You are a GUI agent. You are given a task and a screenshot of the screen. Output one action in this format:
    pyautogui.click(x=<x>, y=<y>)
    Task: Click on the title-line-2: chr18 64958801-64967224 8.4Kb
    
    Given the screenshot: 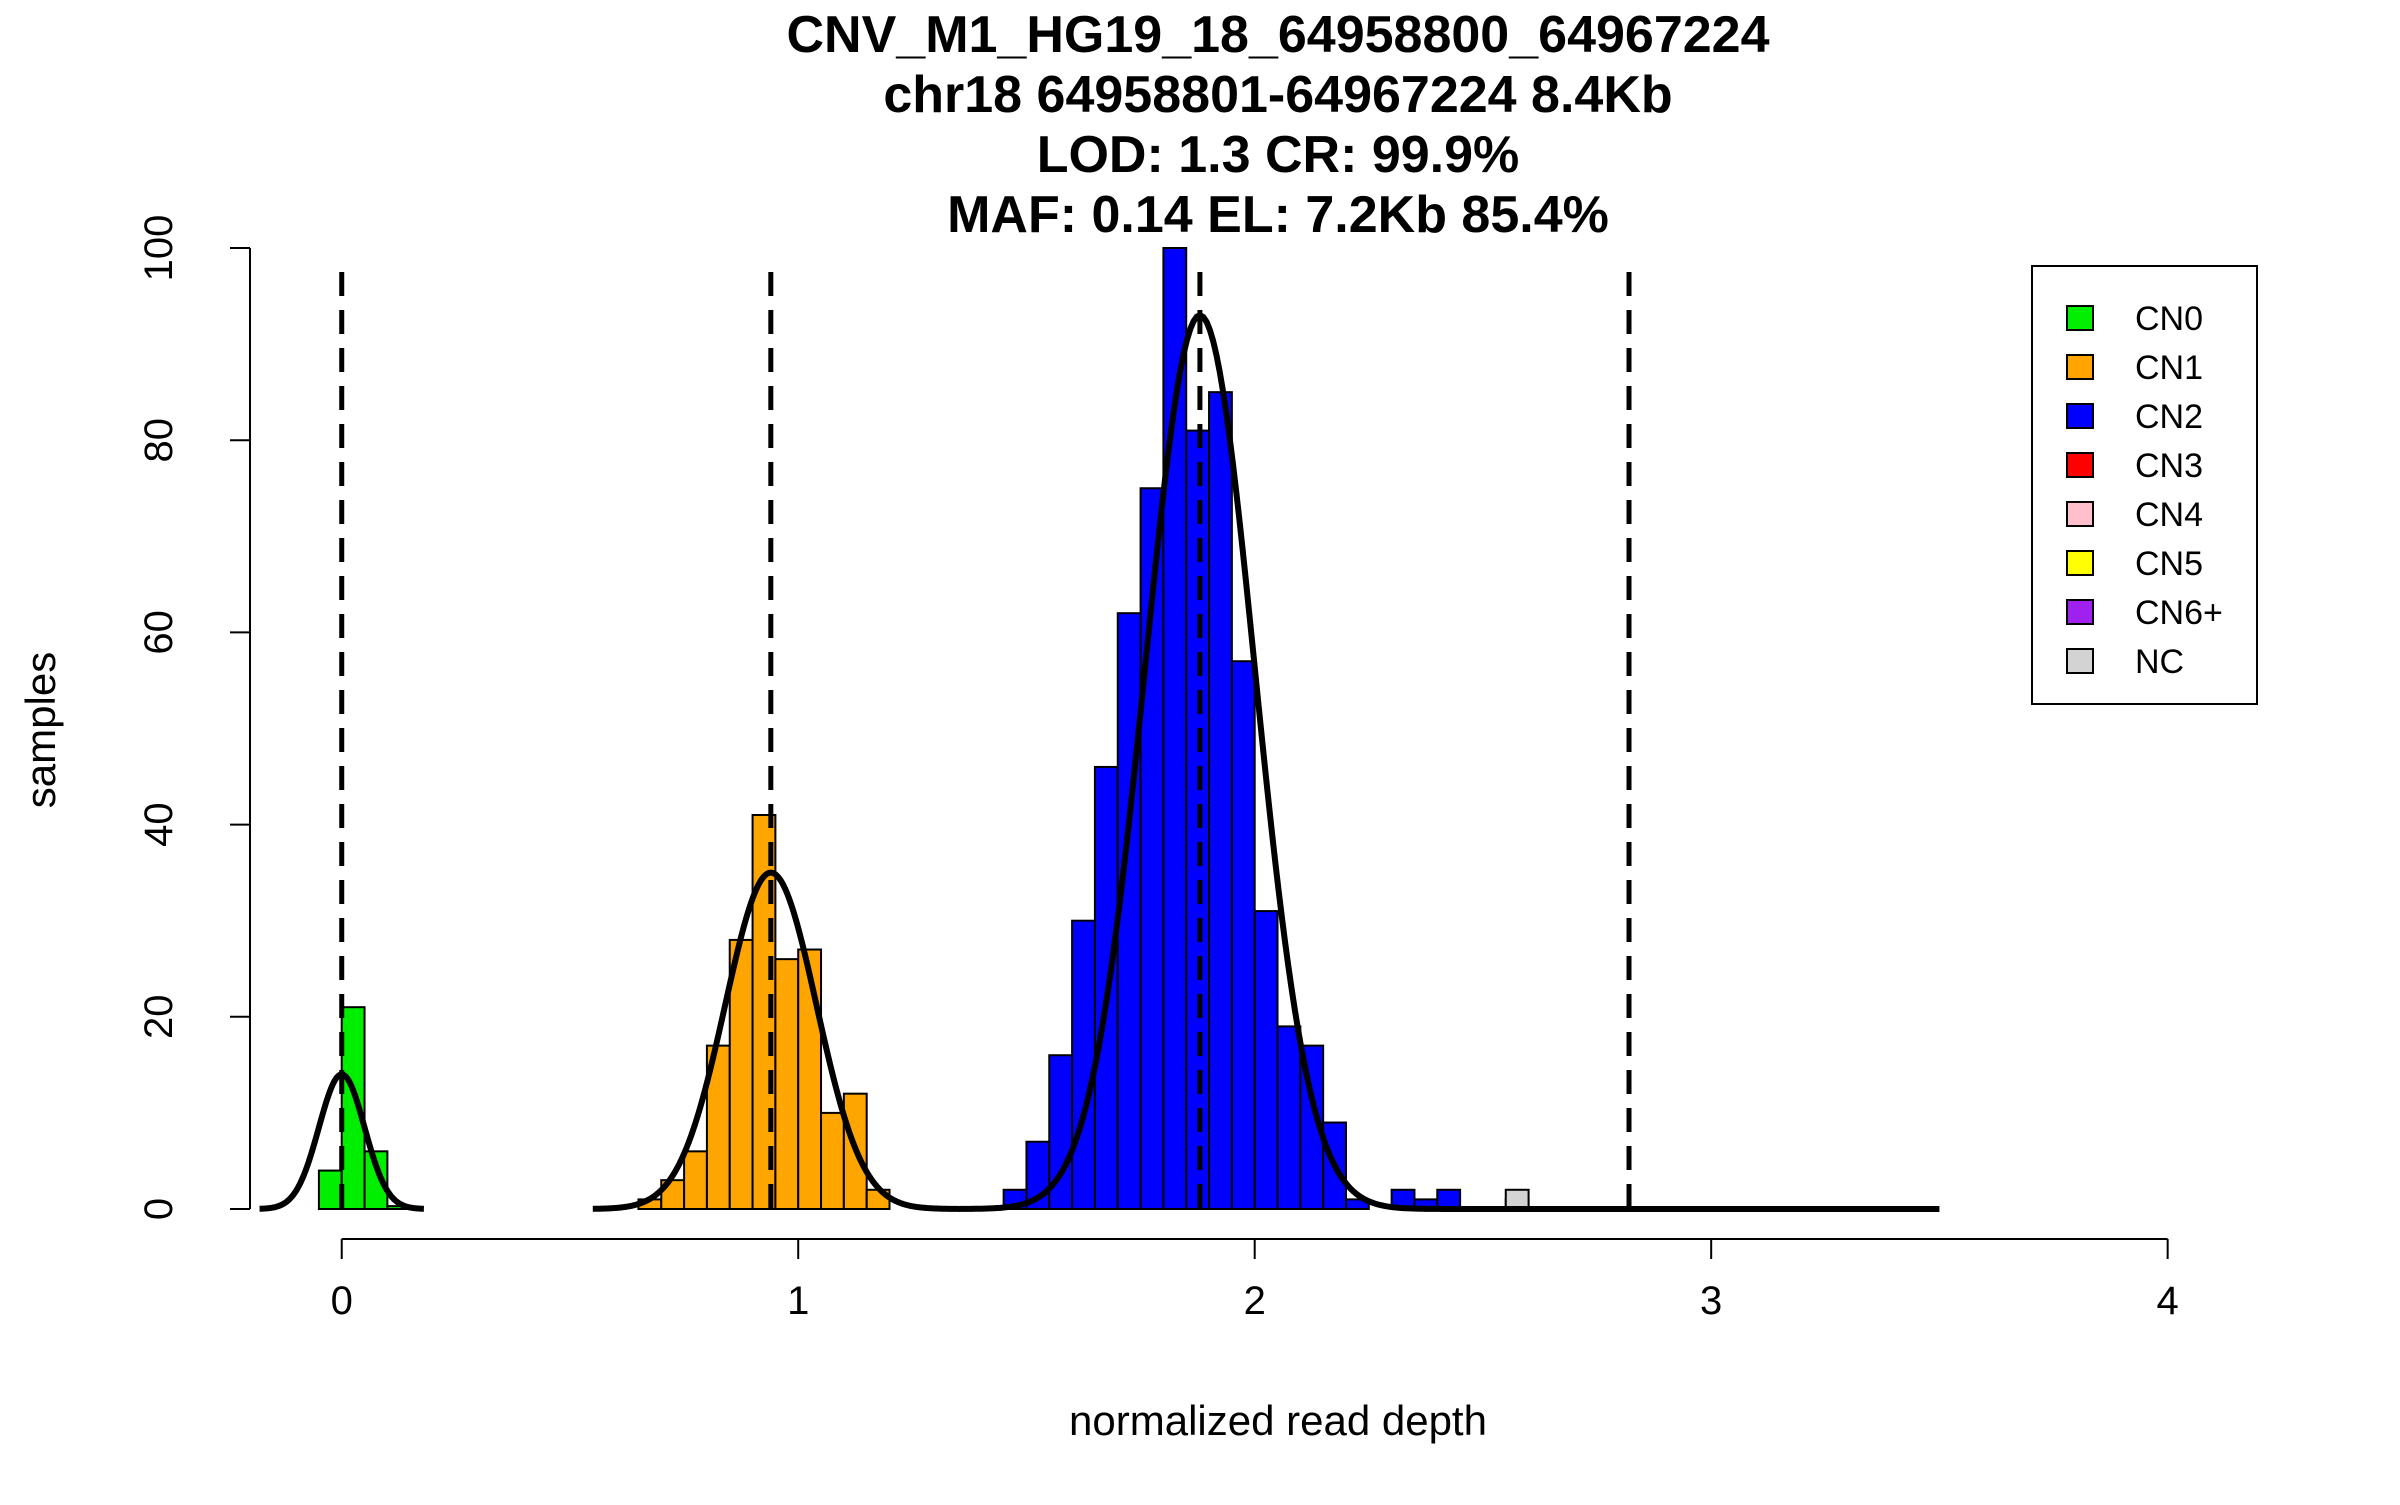 What is the action you would take?
    pyautogui.click(x=1277, y=95)
    